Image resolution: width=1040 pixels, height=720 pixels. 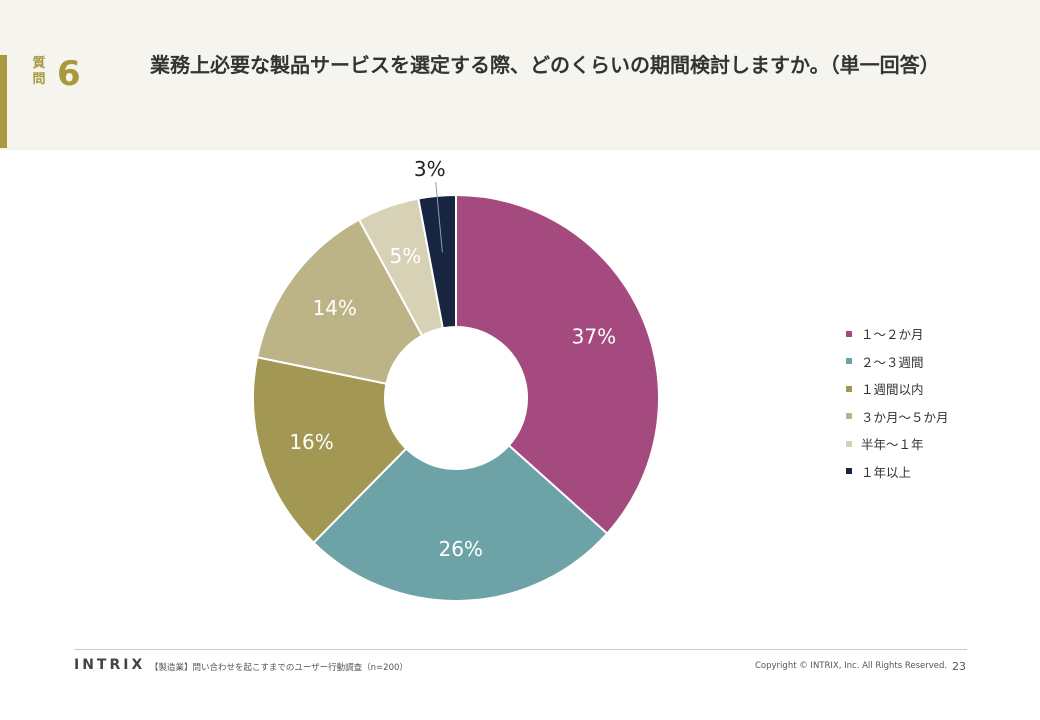 What do you see at coordinates (892, 335) in the screenshot?
I see `legend-label: １～２か月` at bounding box center [892, 335].